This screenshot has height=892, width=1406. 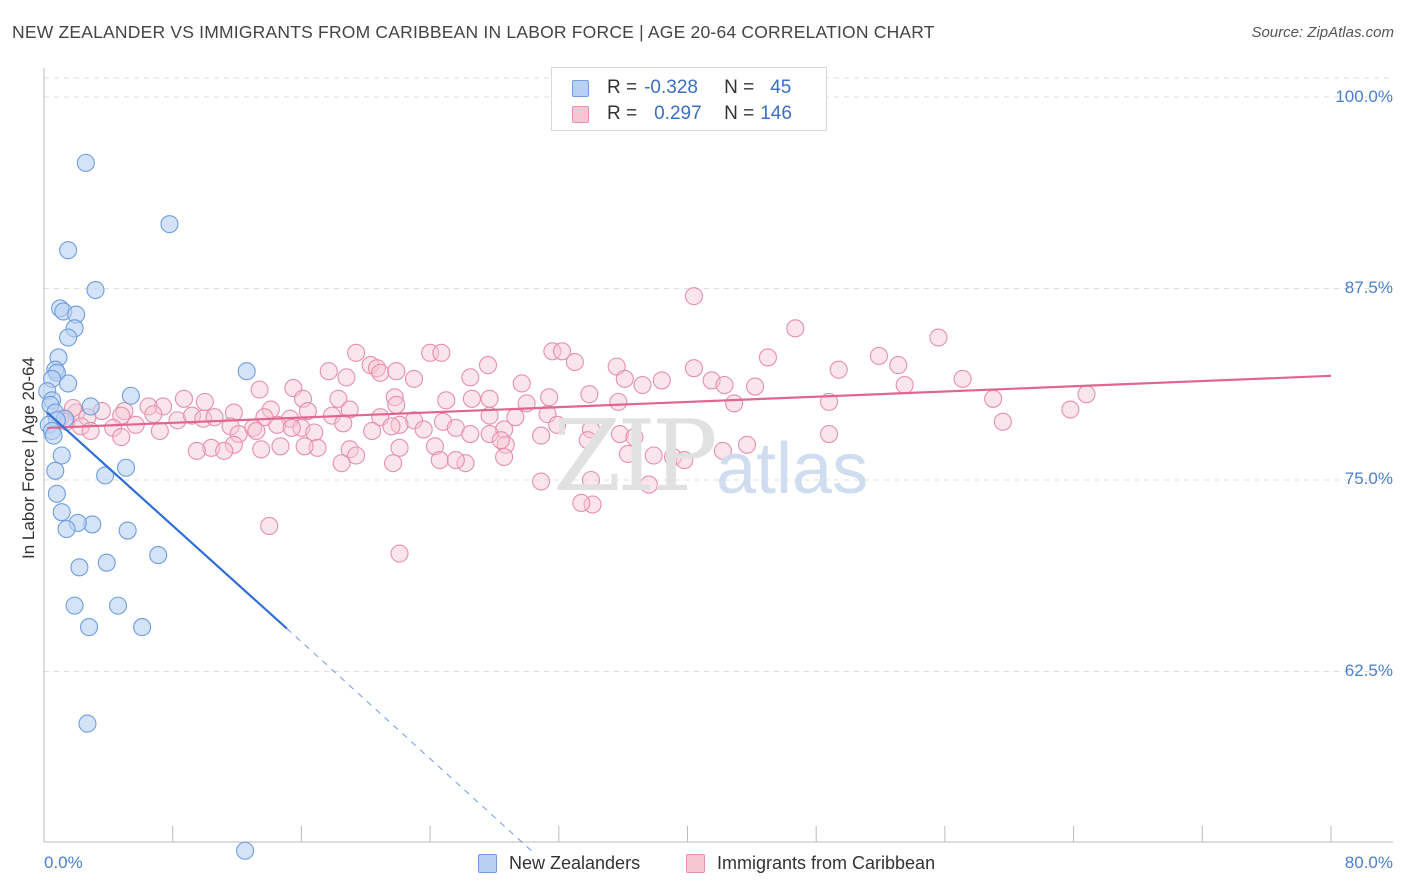 What do you see at coordinates (1368, 862) in the screenshot?
I see `x-tick-label-max: 80.0%` at bounding box center [1368, 862].